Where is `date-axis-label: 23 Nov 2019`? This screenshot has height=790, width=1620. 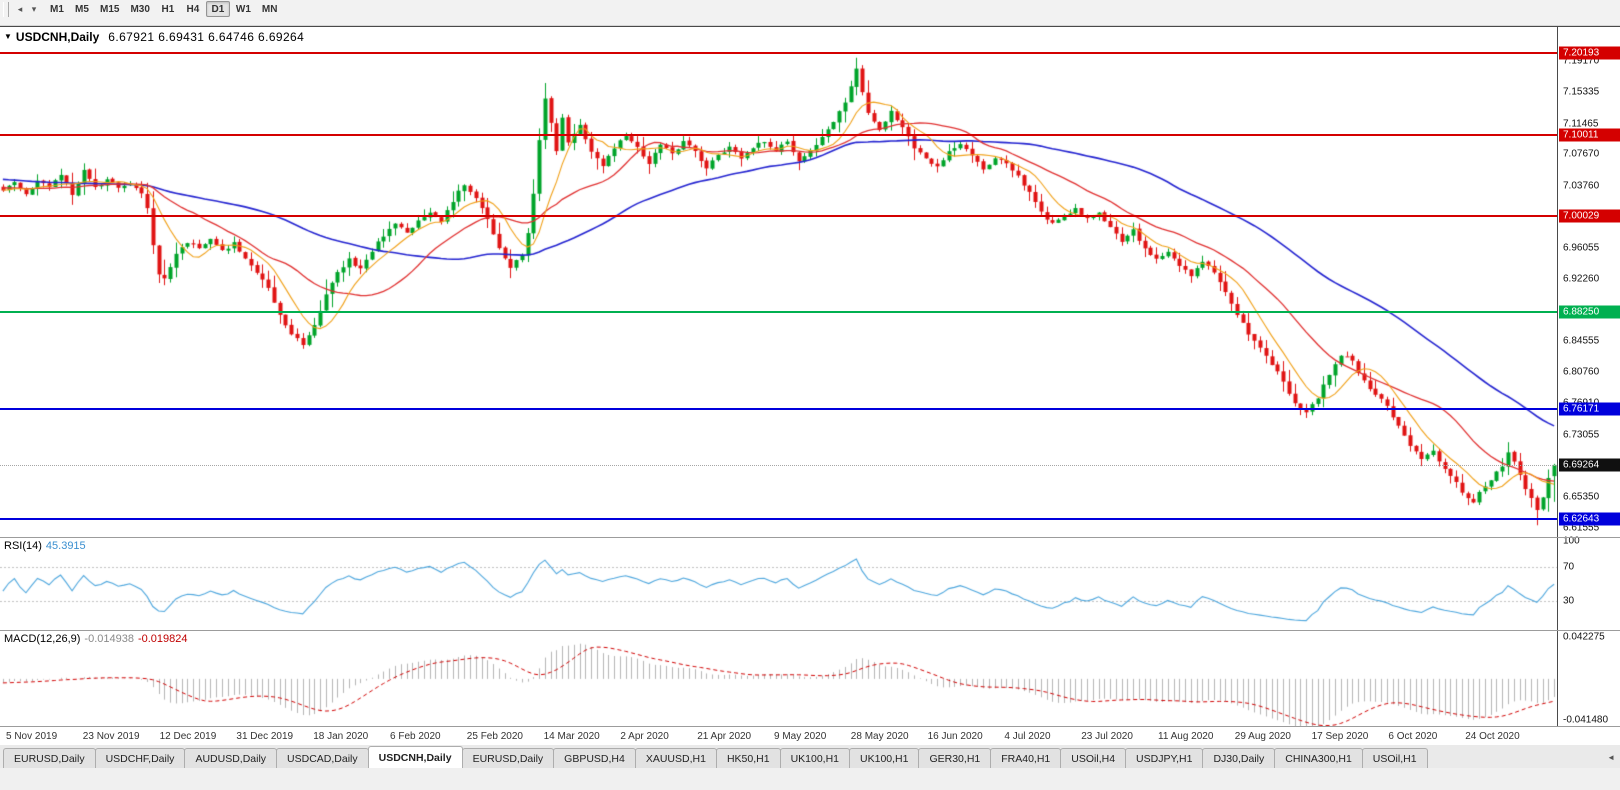
date-axis-label: 23 Nov 2019 is located at coordinates (111, 736).